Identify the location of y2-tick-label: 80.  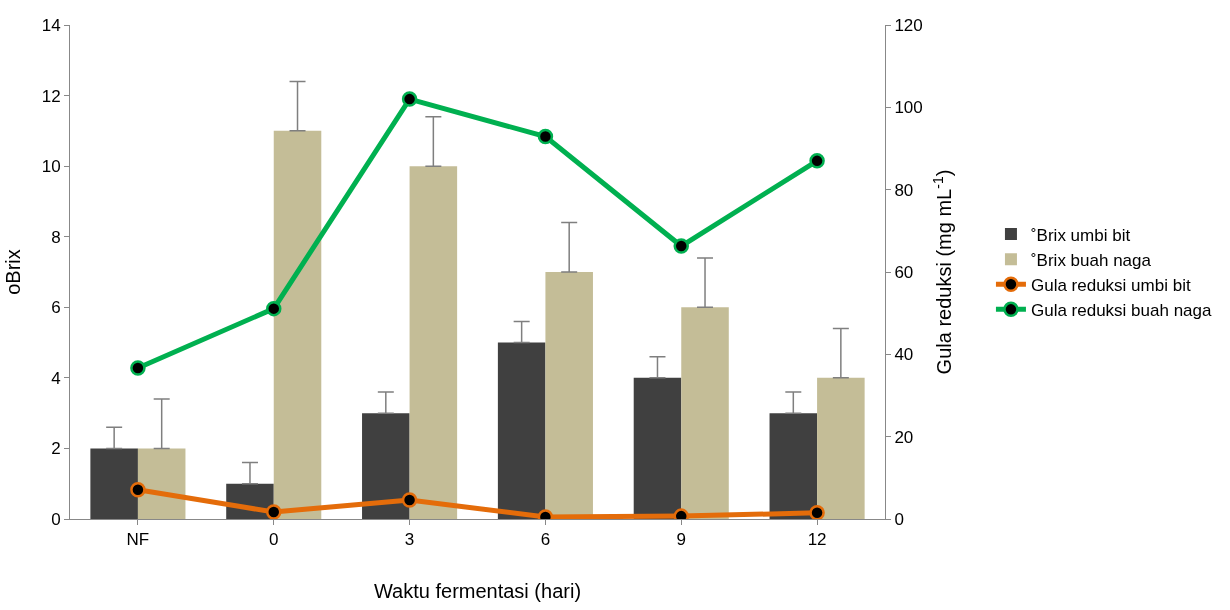
(904, 190).